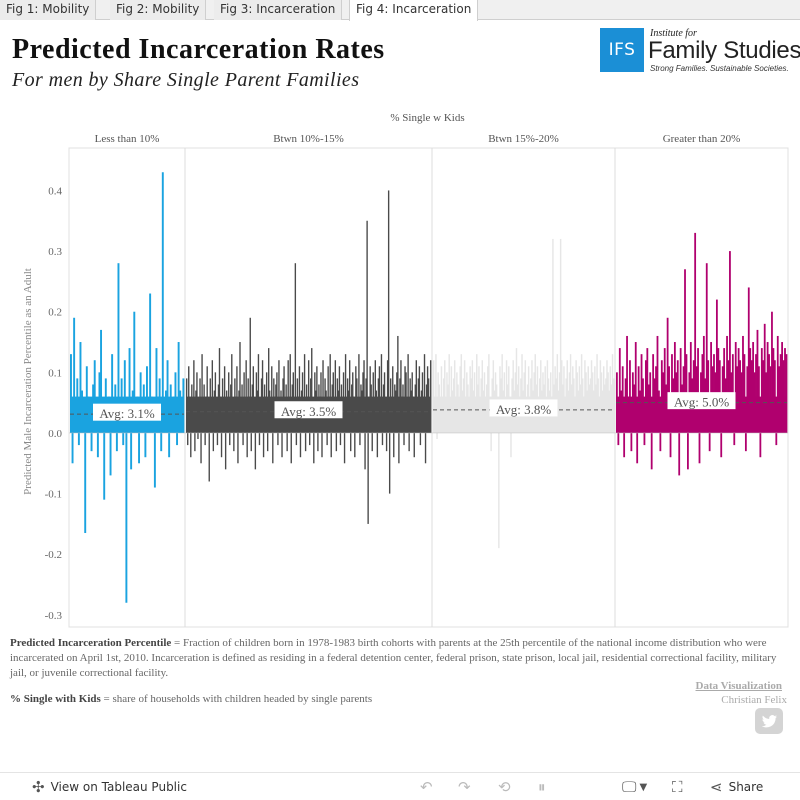 Image resolution: width=800 pixels, height=800 pixels. I want to click on data-visualization-link: Data Visualization, so click(738, 686).